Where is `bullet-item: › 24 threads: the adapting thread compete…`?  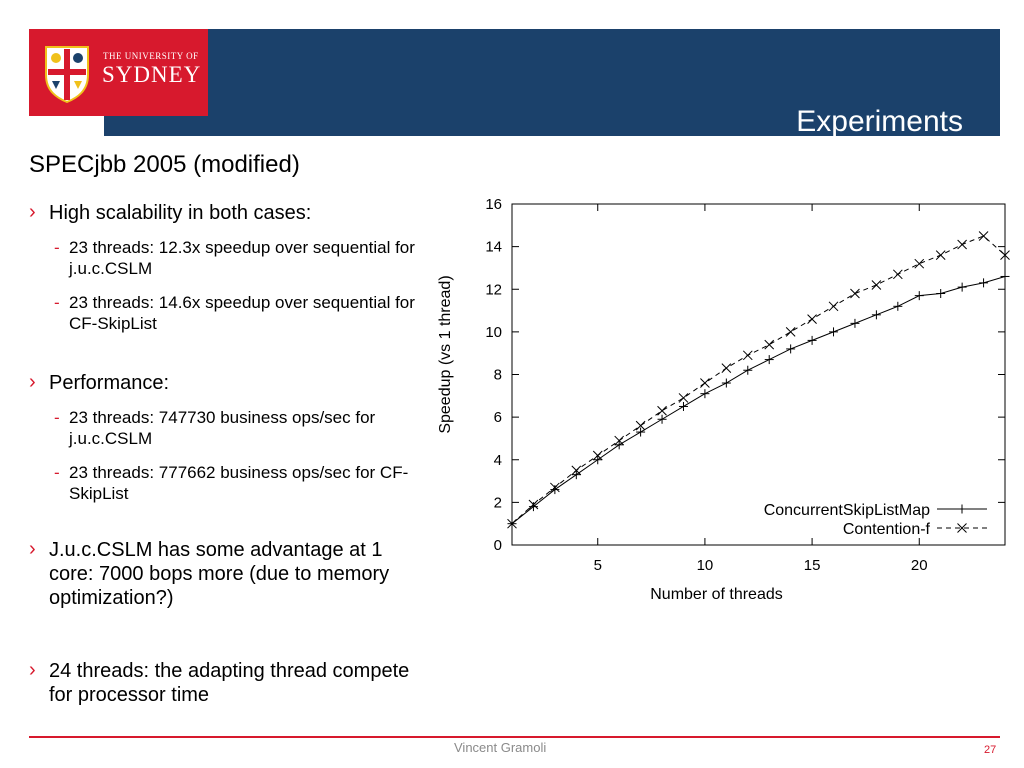
bullet-item: › 24 threads: the adapting thread compete… is located at coordinates (229, 683).